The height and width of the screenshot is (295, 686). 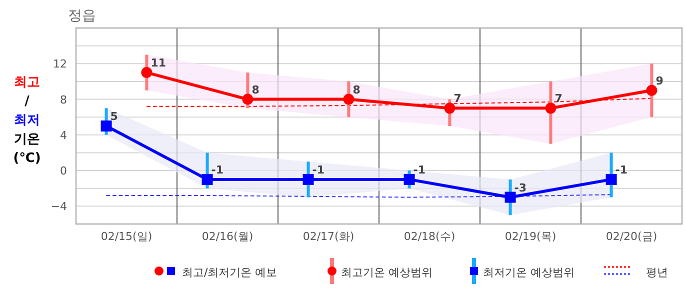 I want to click on data-label: 5, so click(x=114, y=116).